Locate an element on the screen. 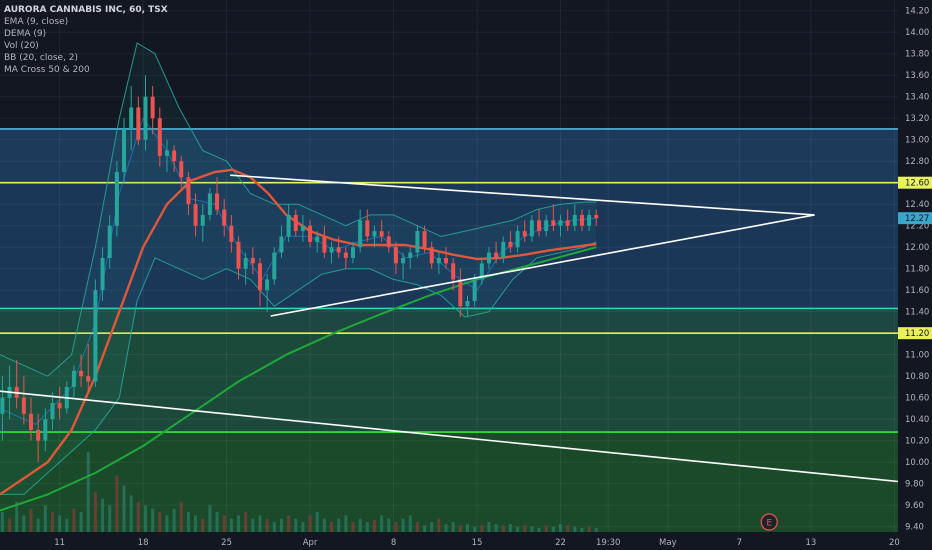 The width and height of the screenshot is (932, 550). price-axis is located at coordinates (915, 275).